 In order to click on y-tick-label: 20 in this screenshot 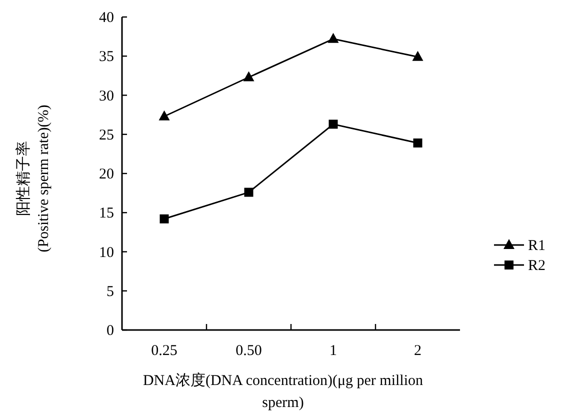, I will do `click(106, 174)`.